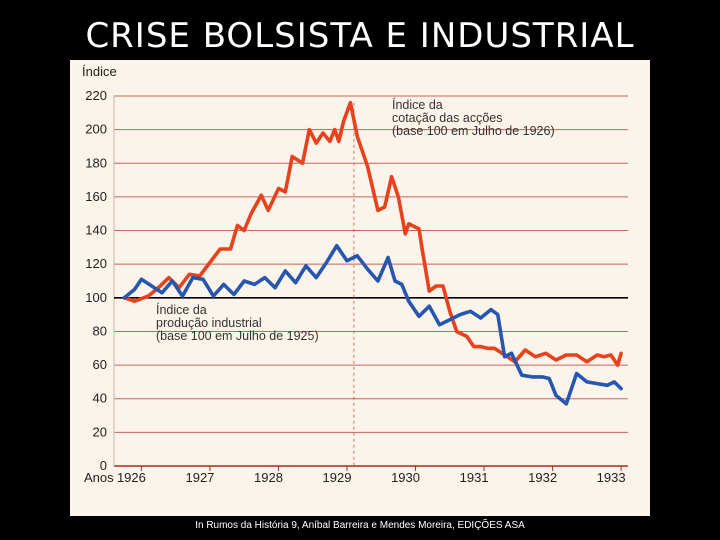 This screenshot has width=720, height=540. I want to click on production-index-annotation: Índice da, so click(181, 309).